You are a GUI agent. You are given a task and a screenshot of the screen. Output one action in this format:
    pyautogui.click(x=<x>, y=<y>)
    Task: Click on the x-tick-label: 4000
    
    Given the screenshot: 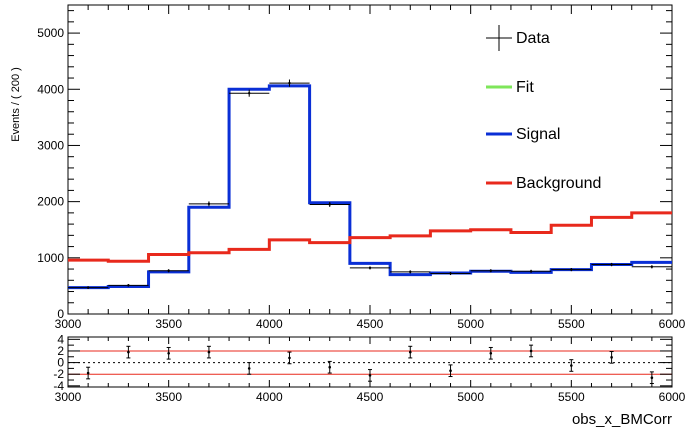 What is the action you would take?
    pyautogui.click(x=269, y=324)
    